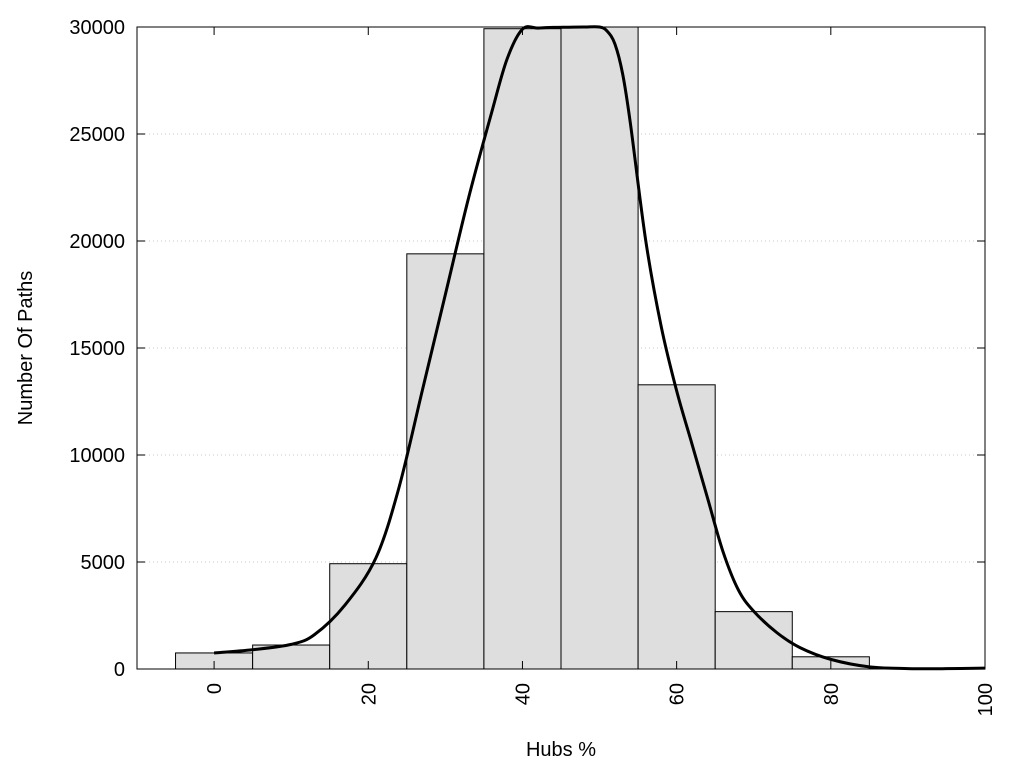 The width and height of the screenshot is (1024, 768). I want to click on y-tick-label: 5000, so click(103, 563).